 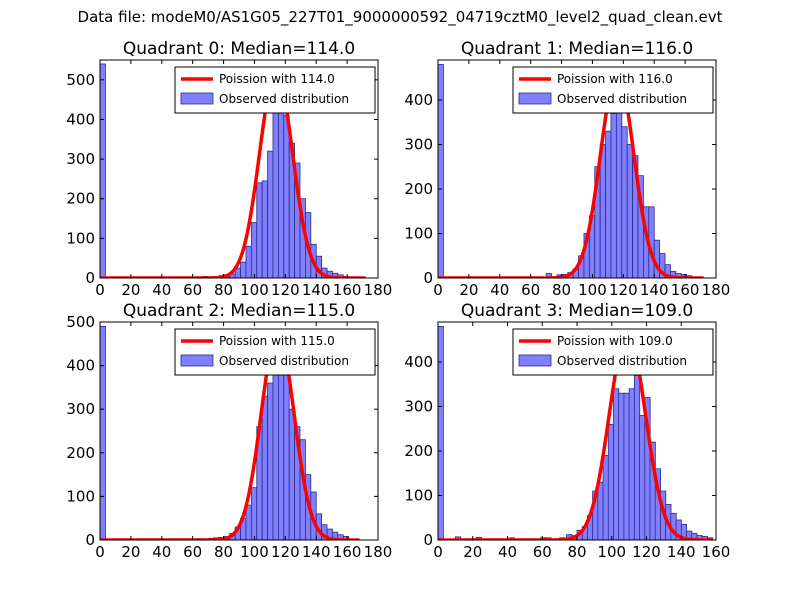 What do you see at coordinates (239, 49) in the screenshot?
I see `chart-title: Quadrant 0: Median=114.0` at bounding box center [239, 49].